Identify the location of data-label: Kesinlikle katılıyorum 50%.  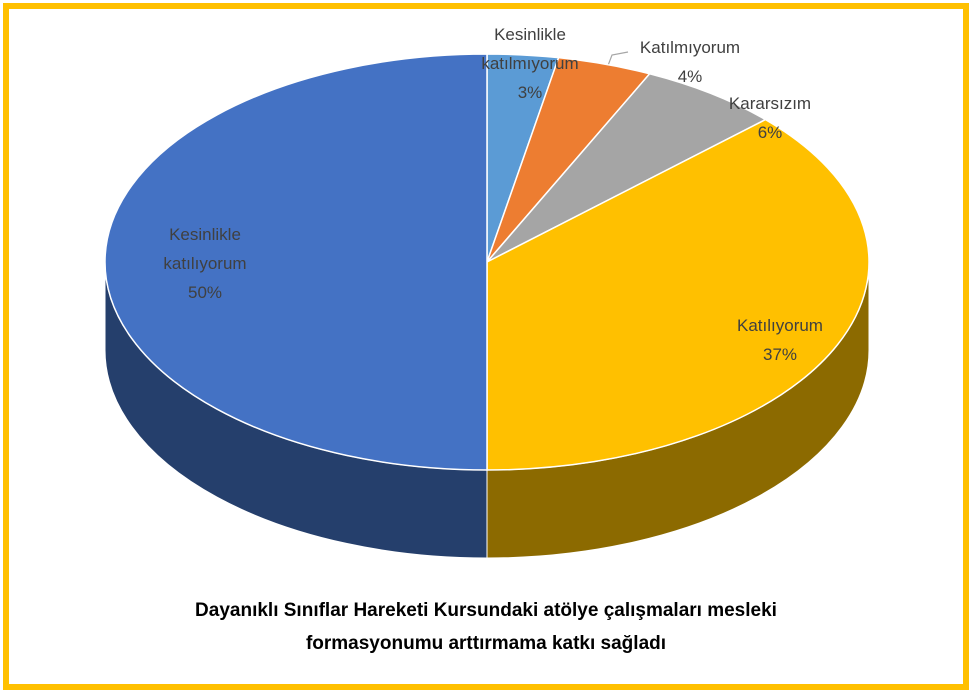
(205, 263).